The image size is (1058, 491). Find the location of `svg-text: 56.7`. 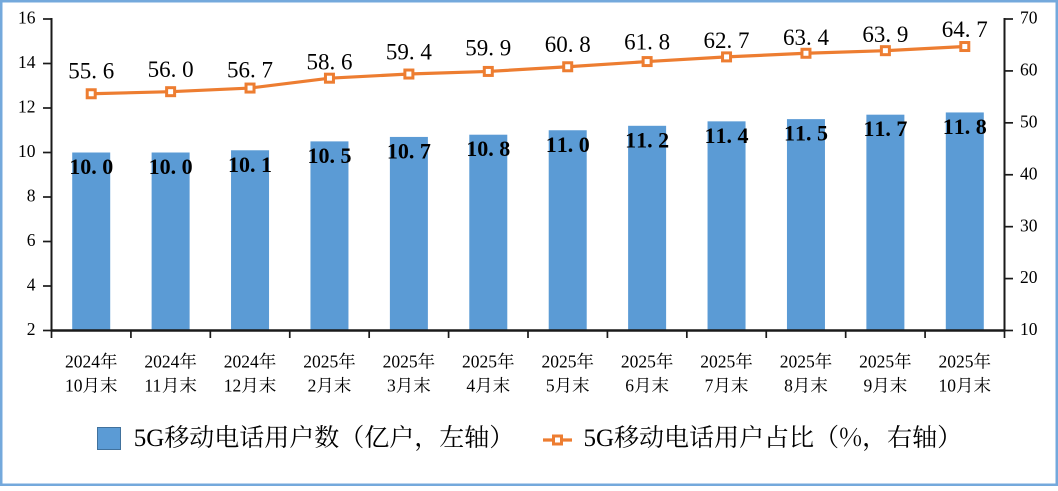

svg-text: 56.7 is located at coordinates (250, 69).